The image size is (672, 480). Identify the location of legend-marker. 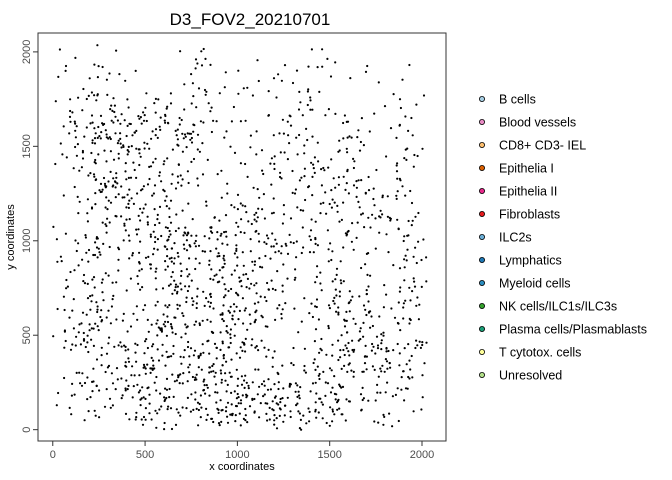
(481, 122).